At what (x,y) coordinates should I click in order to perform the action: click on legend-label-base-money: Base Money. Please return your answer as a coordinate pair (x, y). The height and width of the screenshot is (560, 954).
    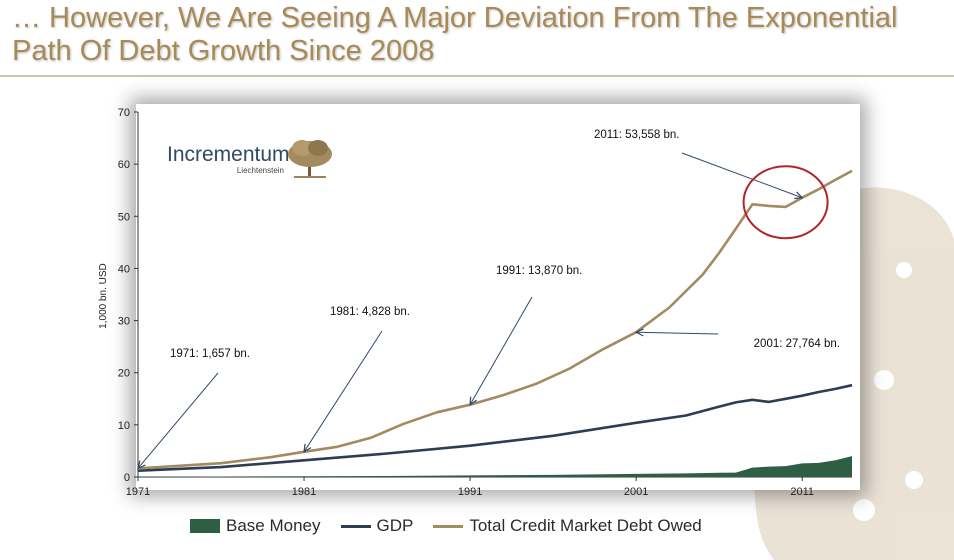
    Looking at the image, I should click on (273, 525).